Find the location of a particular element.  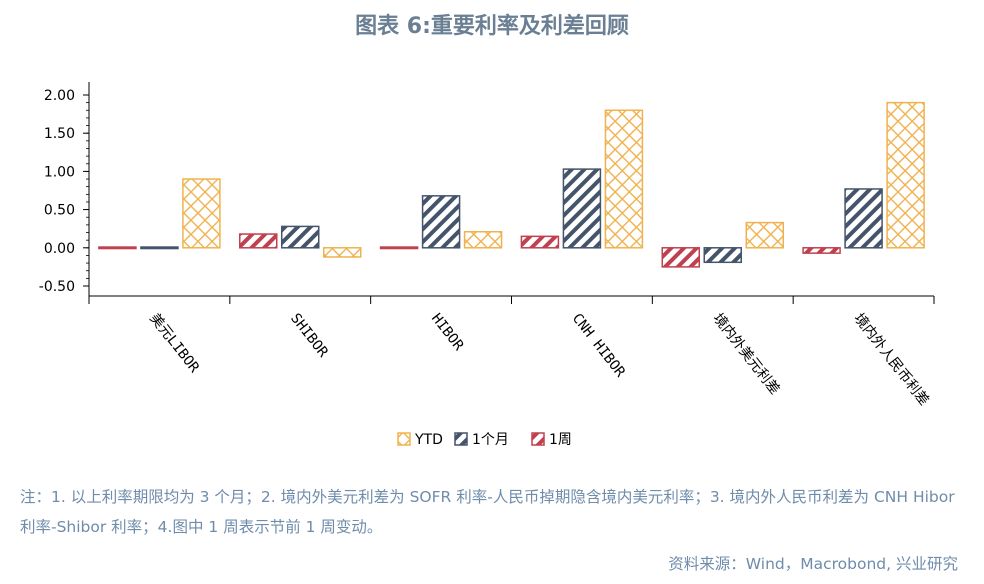

x-category-label: SHIBOR is located at coordinates (309, 336).